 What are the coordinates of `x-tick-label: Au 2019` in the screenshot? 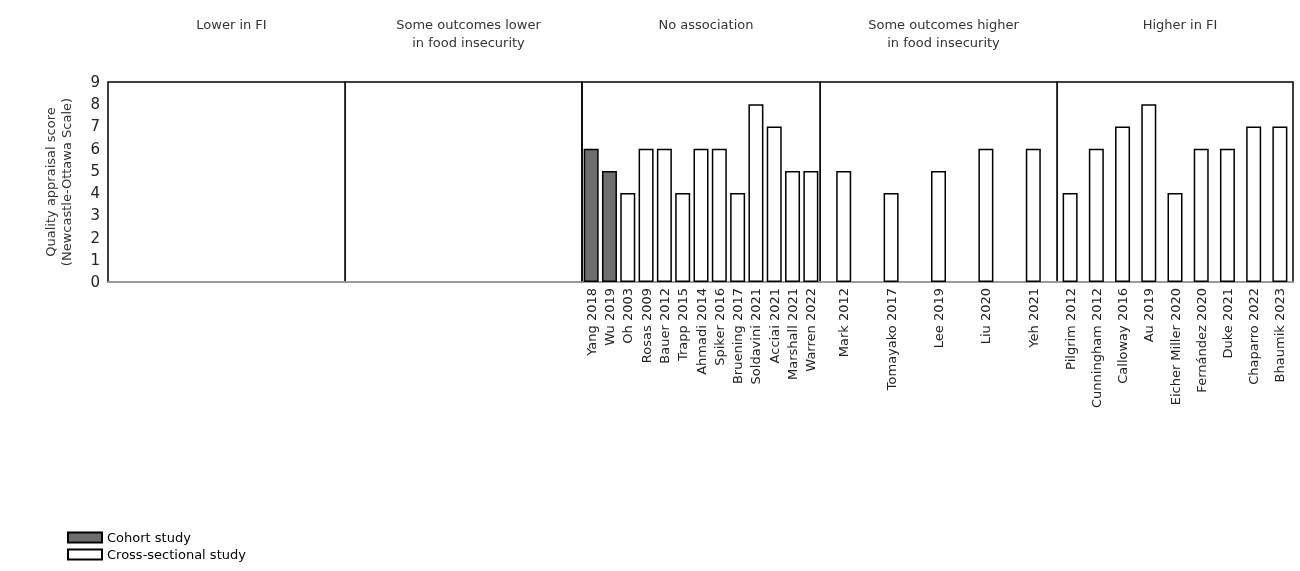 It's located at (1149, 315).